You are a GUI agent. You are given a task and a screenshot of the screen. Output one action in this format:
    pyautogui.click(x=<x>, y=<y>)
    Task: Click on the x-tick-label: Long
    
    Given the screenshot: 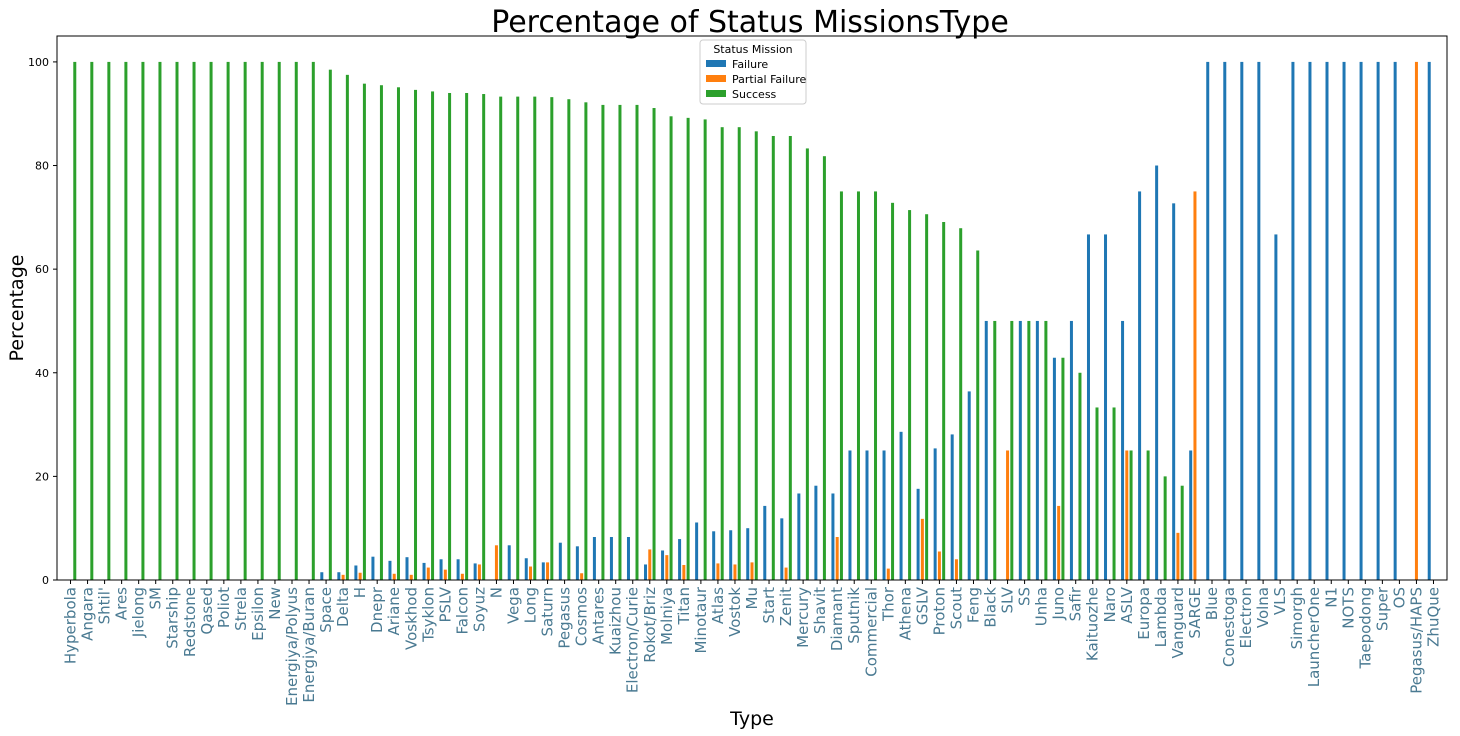 What is the action you would take?
    pyautogui.click(x=531, y=605)
    